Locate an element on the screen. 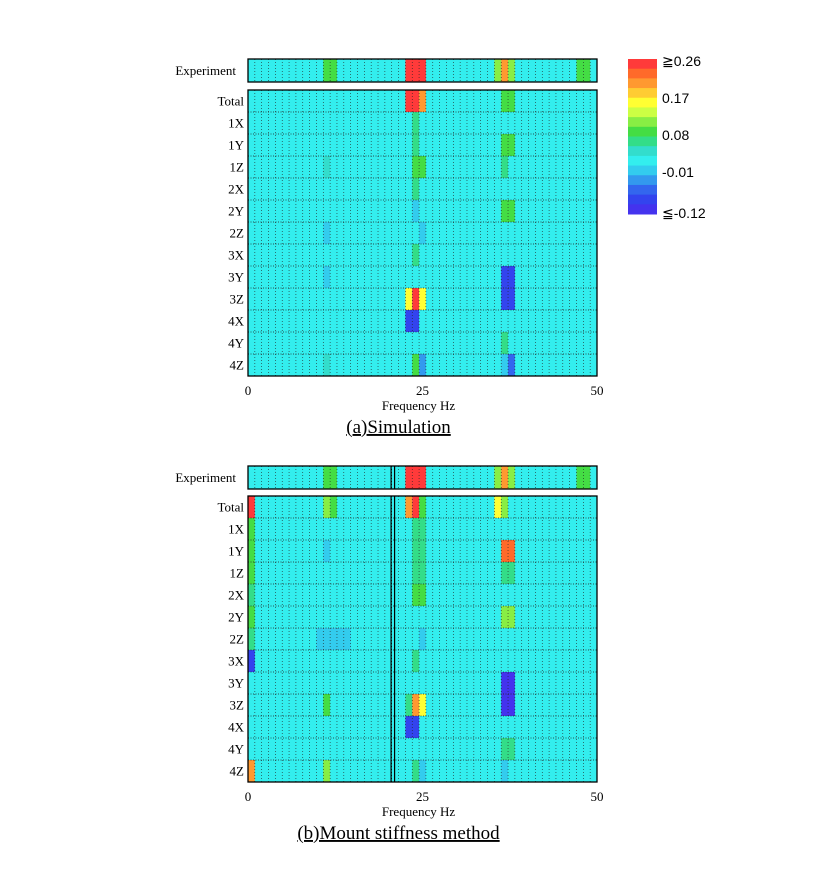 This screenshot has height=892, width=838. colorbar-label: ≦-0.12 is located at coordinates (684, 213).